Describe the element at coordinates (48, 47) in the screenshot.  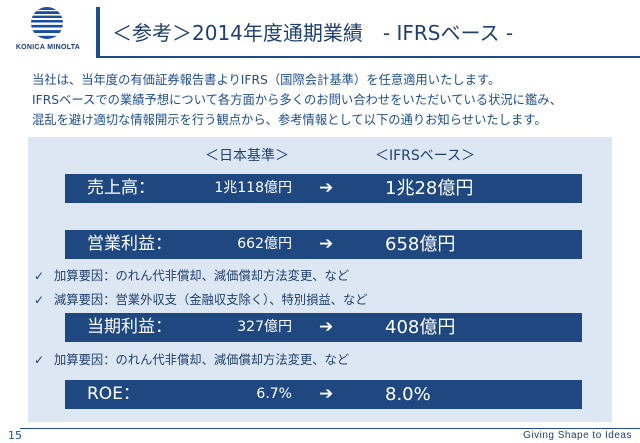
I see `logo-text: KONICA MINOLTA` at that location.